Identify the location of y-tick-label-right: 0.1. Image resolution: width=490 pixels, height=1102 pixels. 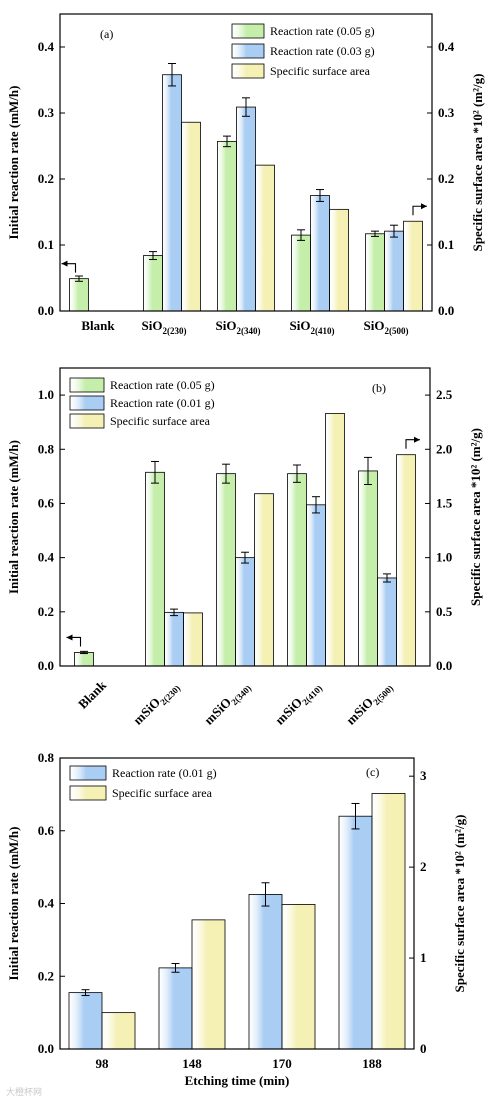
(446, 244).